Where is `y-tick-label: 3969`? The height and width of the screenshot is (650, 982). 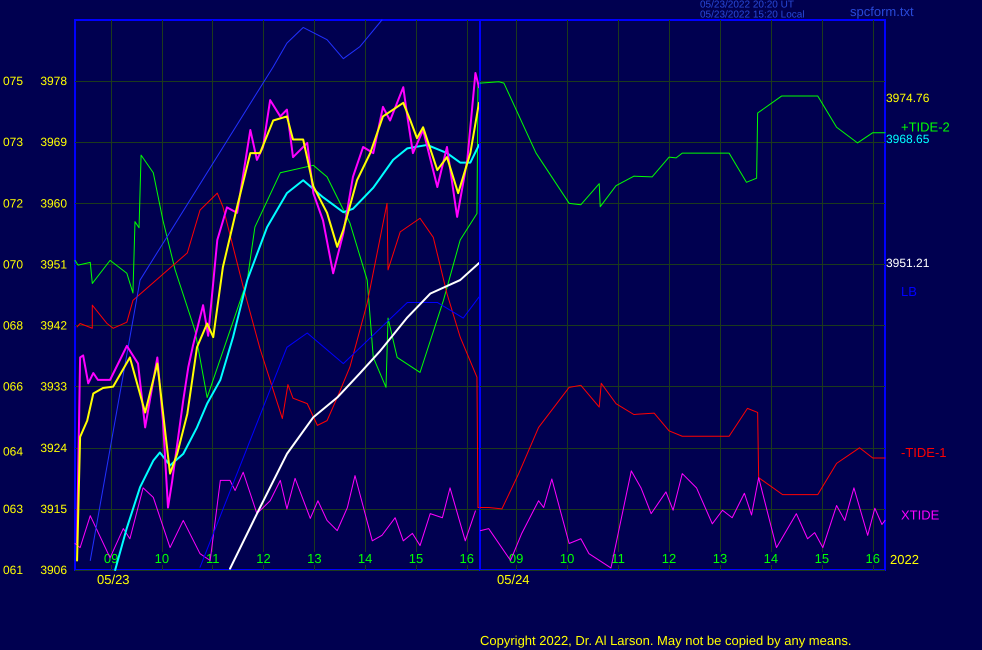
y-tick-label: 3969 is located at coordinates (54, 142).